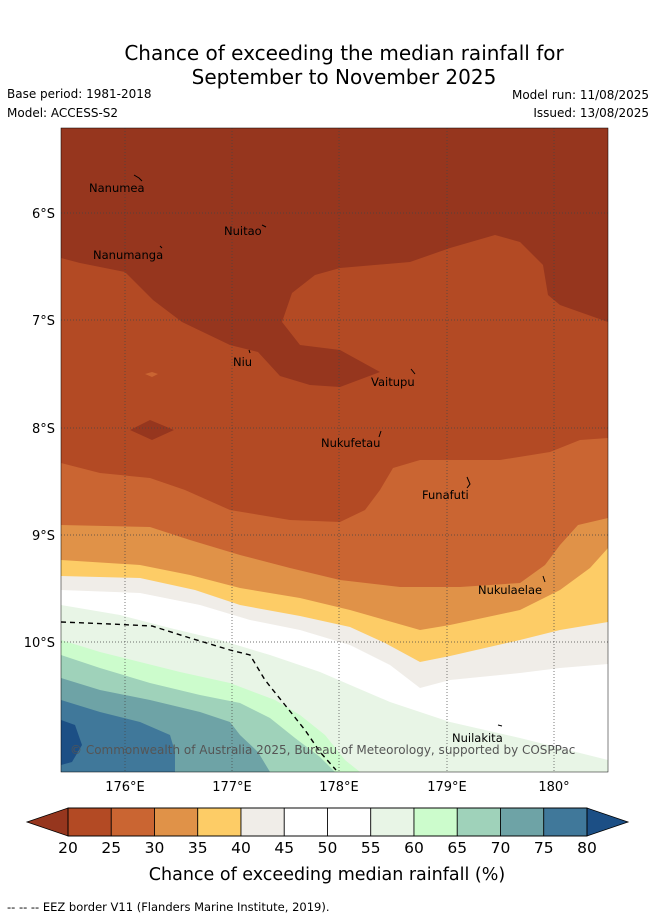  What do you see at coordinates (243, 231) in the screenshot?
I see `place-label-nuitao: Nuitao` at bounding box center [243, 231].